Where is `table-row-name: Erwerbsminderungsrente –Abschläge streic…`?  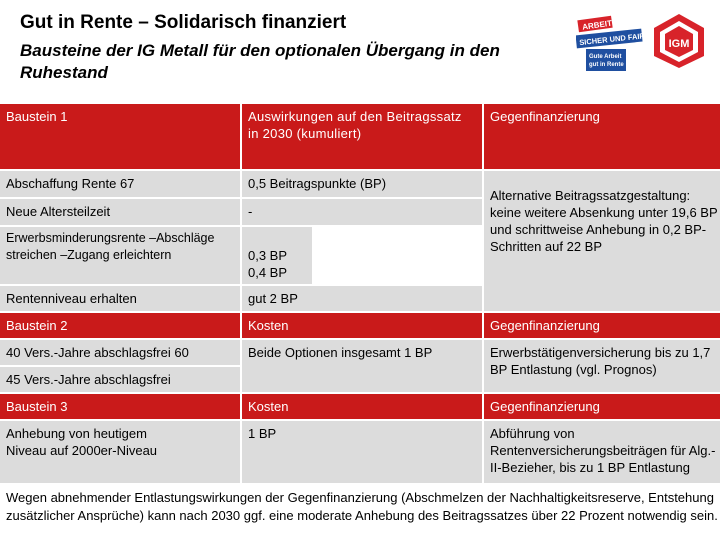 table-row-name: Erwerbsminderungsrente –Abschläge streic… is located at coordinates (120, 255).